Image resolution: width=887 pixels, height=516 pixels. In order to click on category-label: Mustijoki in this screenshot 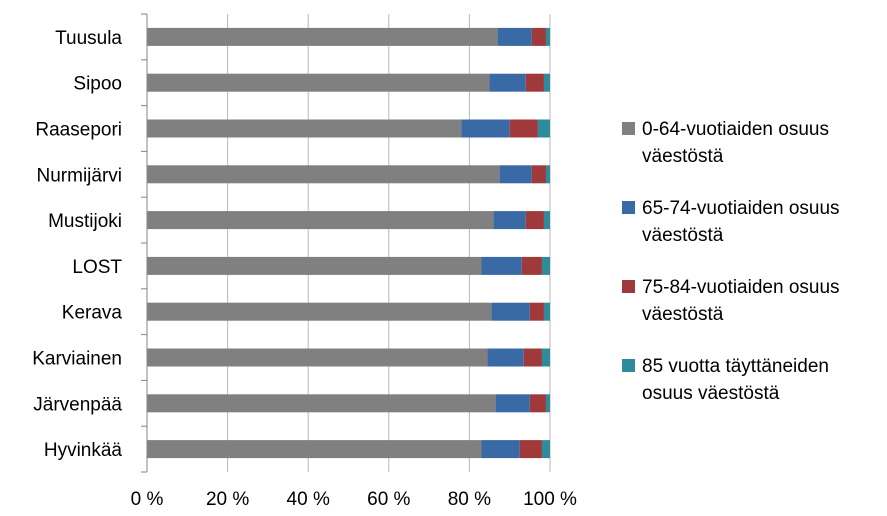, I will do `click(85, 221)`.